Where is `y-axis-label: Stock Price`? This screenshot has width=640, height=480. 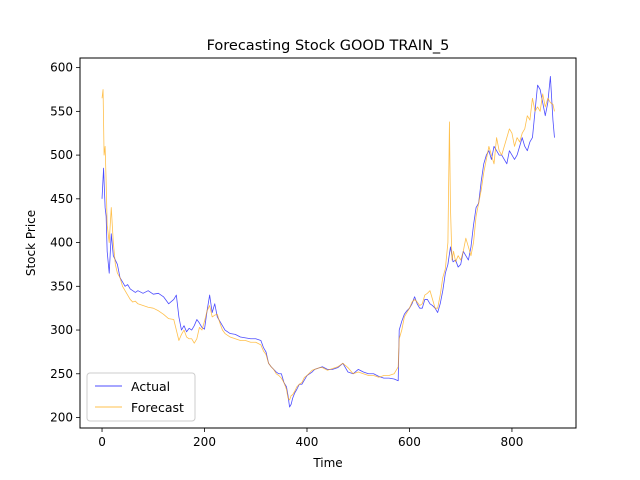
y-axis-label: Stock Price is located at coordinates (31, 243).